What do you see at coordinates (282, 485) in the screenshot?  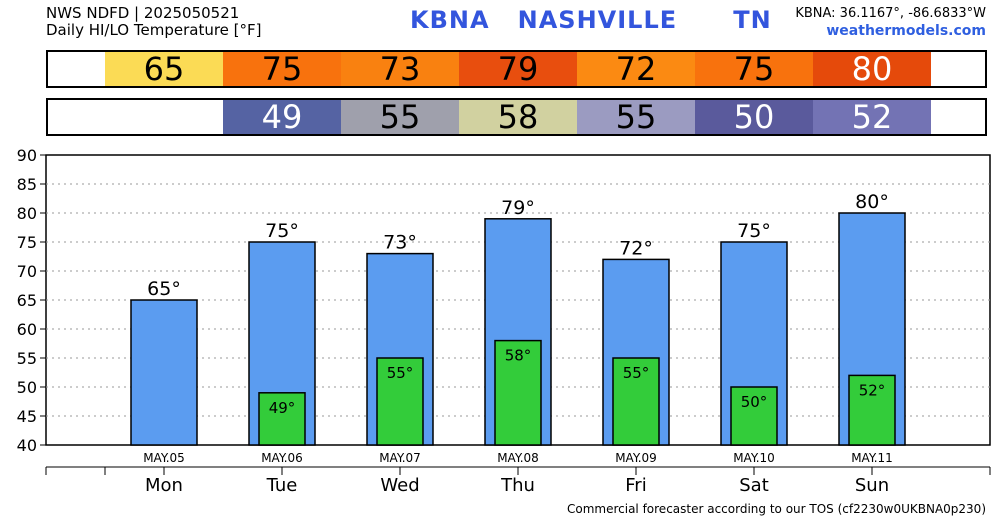 I see `day-label: Tue` at bounding box center [282, 485].